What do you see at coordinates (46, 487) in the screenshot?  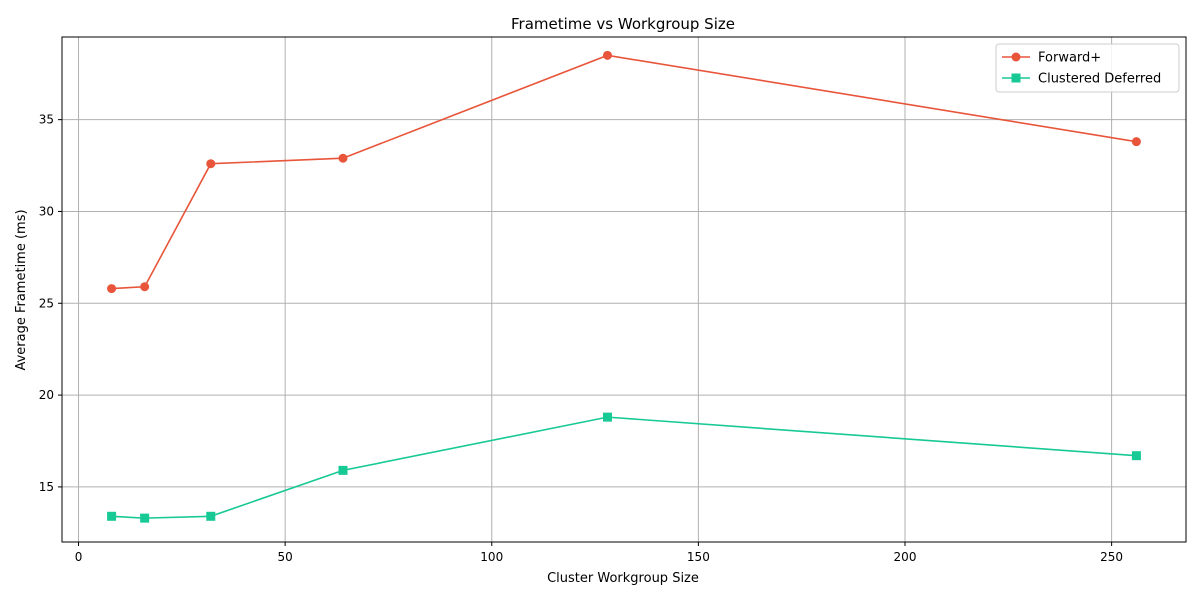 I see `y-tick-label: 15` at bounding box center [46, 487].